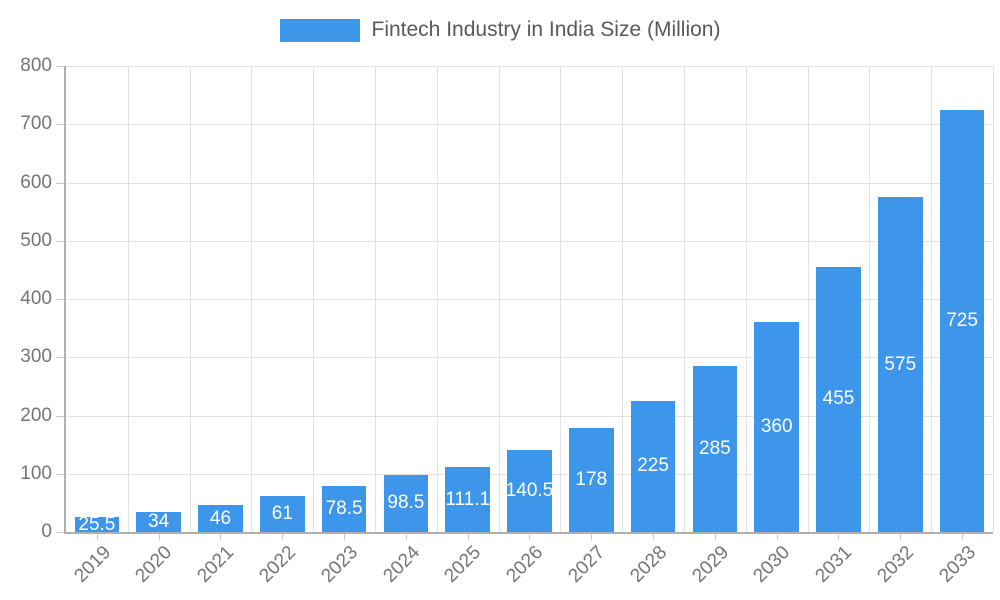 This screenshot has height=600, width=1000. I want to click on y-axis-label: 800, so click(36, 65).